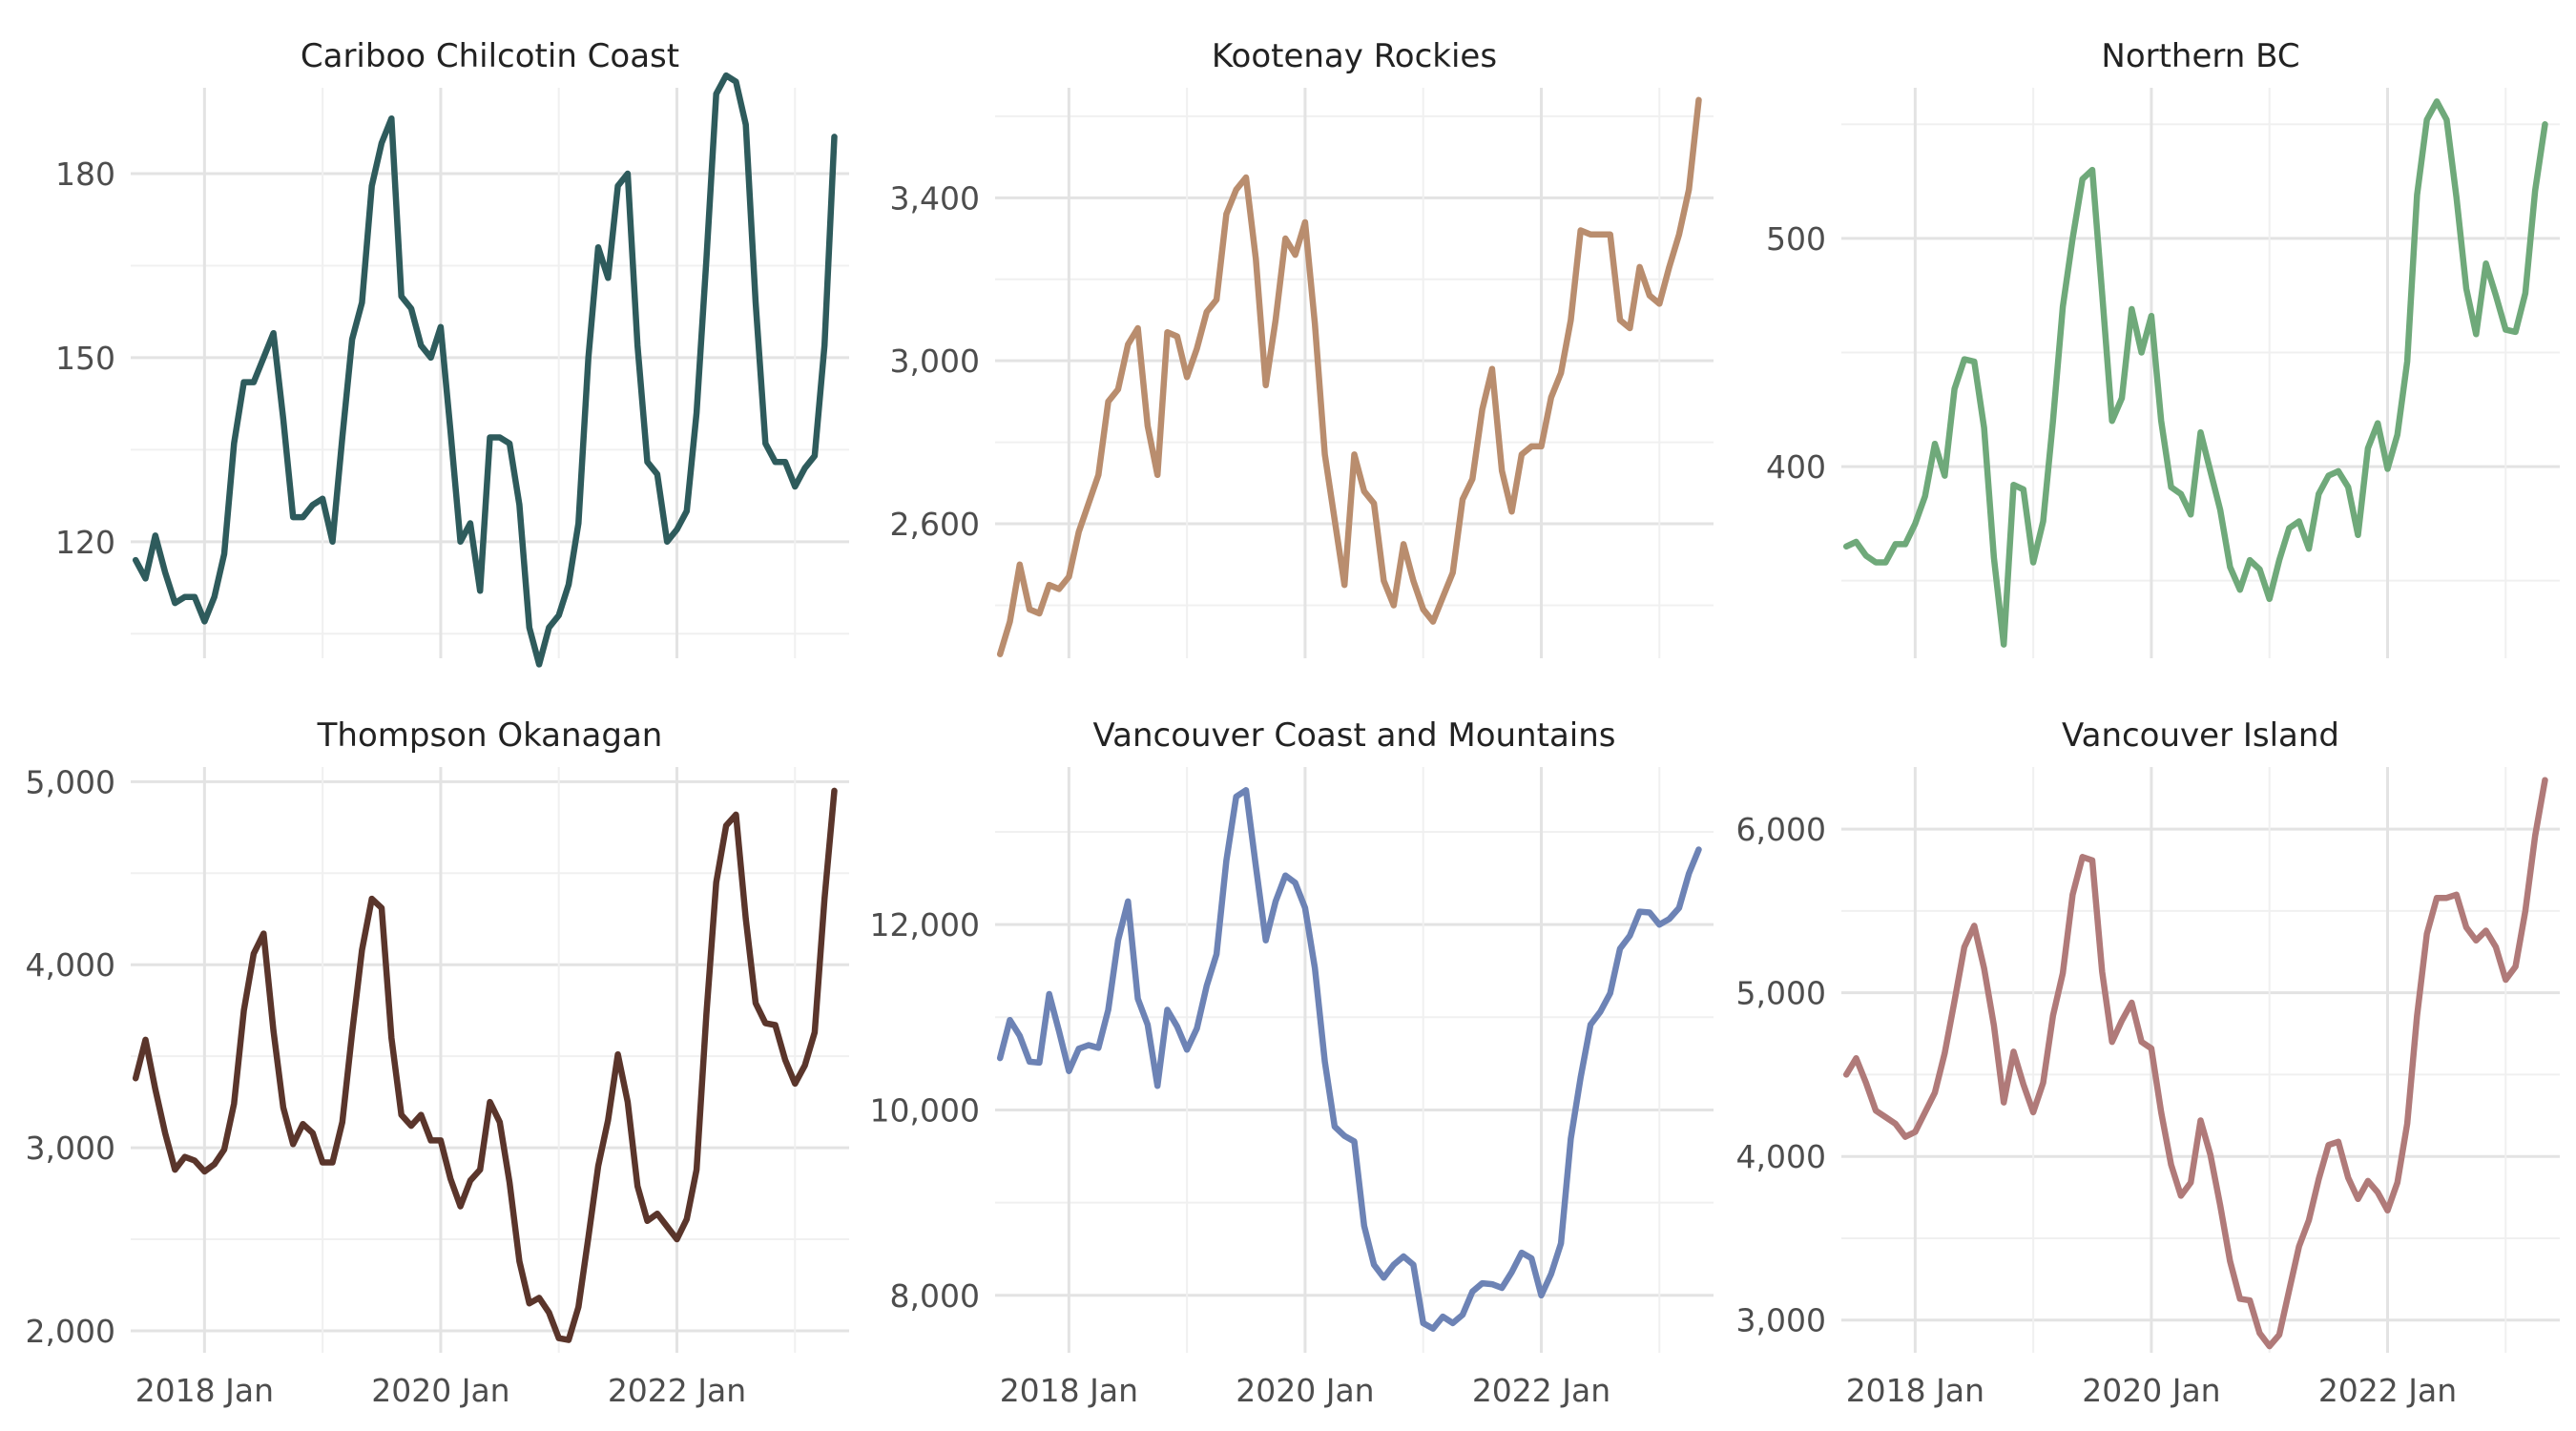 Image resolution: width=2576 pixels, height=1431 pixels. Describe the element at coordinates (1349, 1059) in the screenshot. I see `series-line-vancouver-coast-and-mountains` at that location.